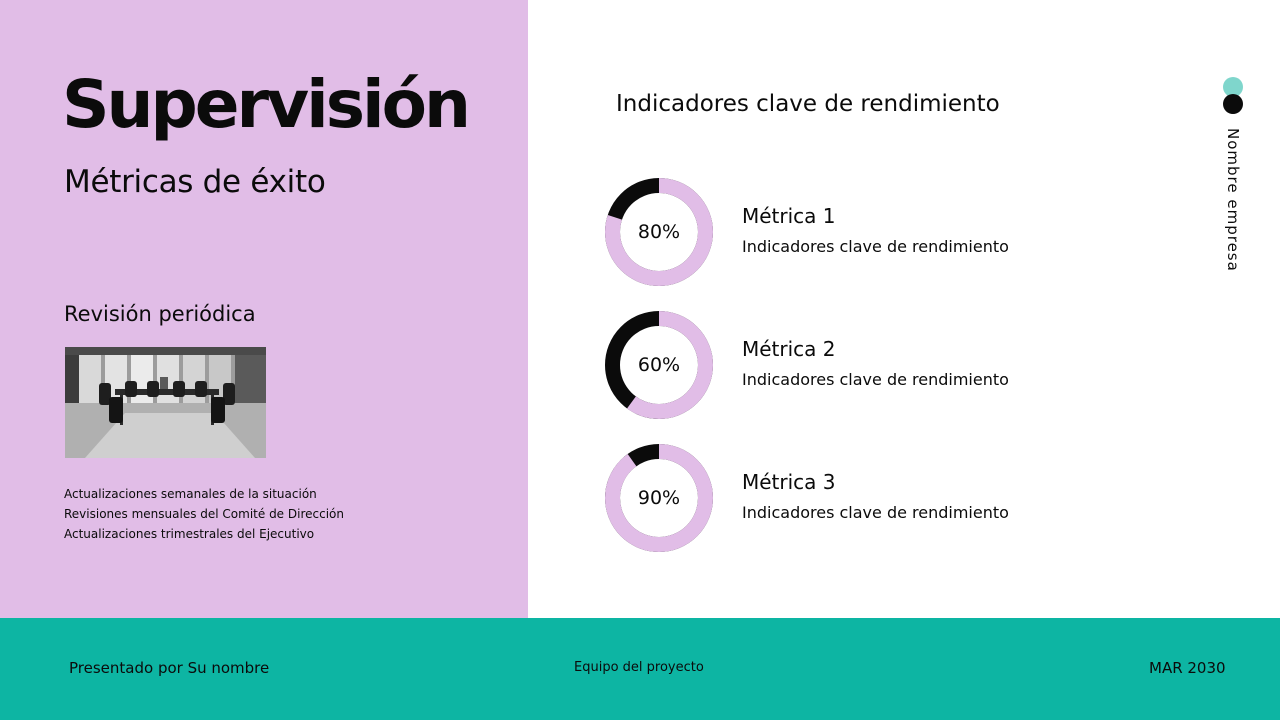 Image resolution: width=1280 pixels, height=720 pixels. I want to click on metric-1-donut, so click(659, 232).